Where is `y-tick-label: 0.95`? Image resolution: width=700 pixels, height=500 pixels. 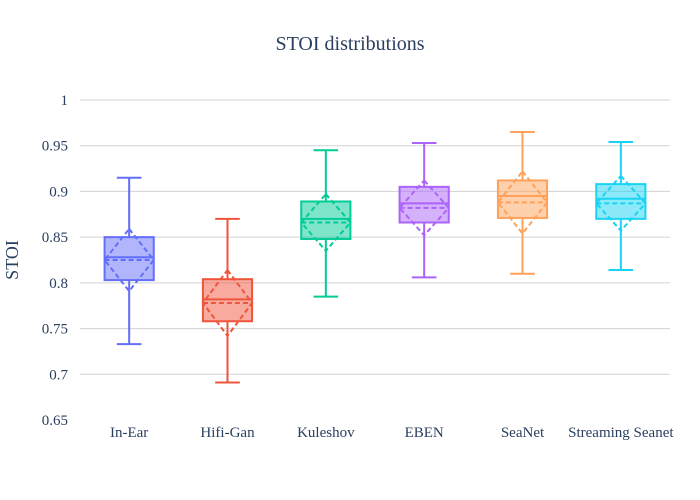
y-tick-label: 0.95 is located at coordinates (55, 147).